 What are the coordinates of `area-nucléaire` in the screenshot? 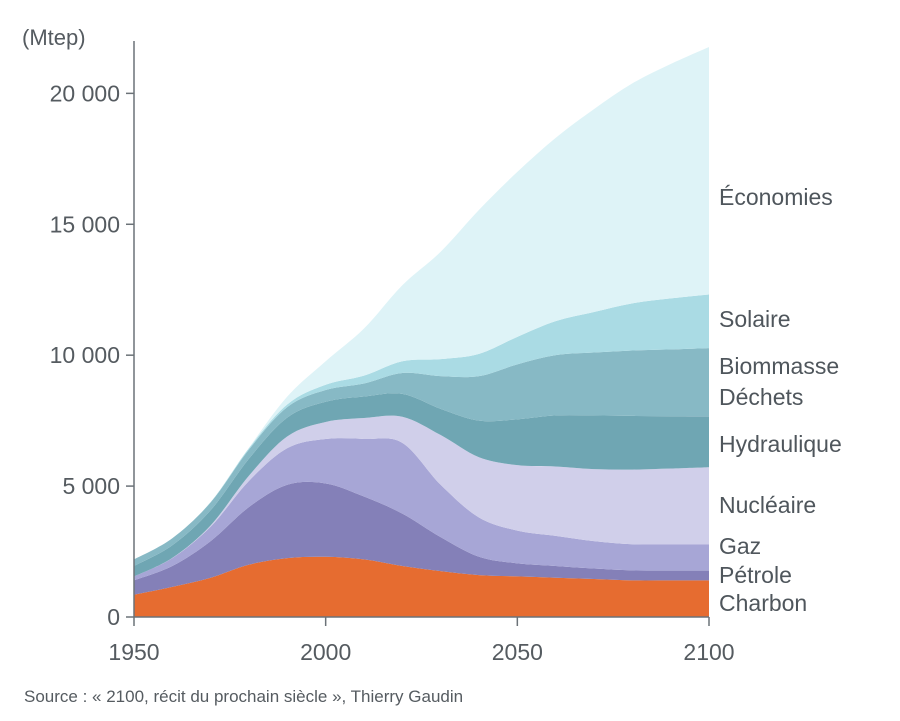 It's located at (421, 496).